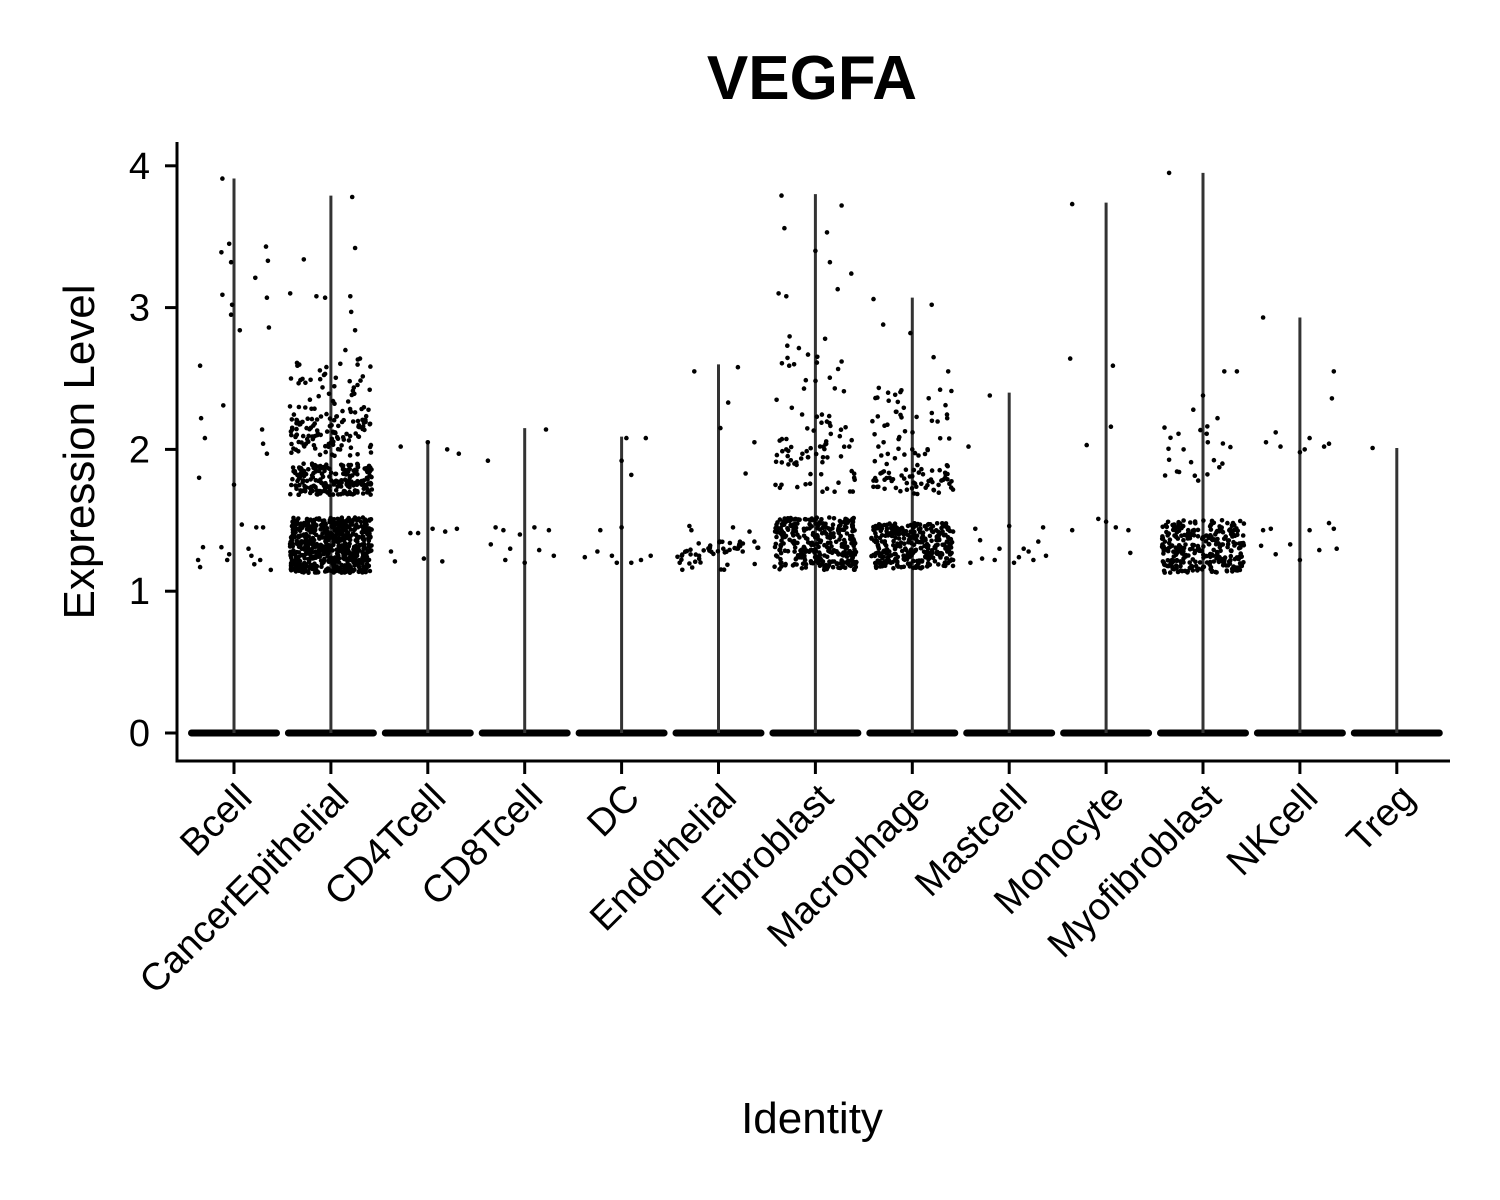  Describe the element at coordinates (1106, 469) in the screenshot. I see `violin-monocyte` at that location.